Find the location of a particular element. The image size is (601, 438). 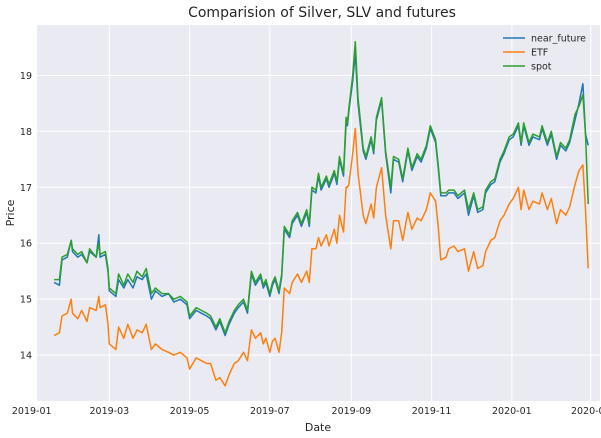

legend-label: ETF is located at coordinates (539, 53).